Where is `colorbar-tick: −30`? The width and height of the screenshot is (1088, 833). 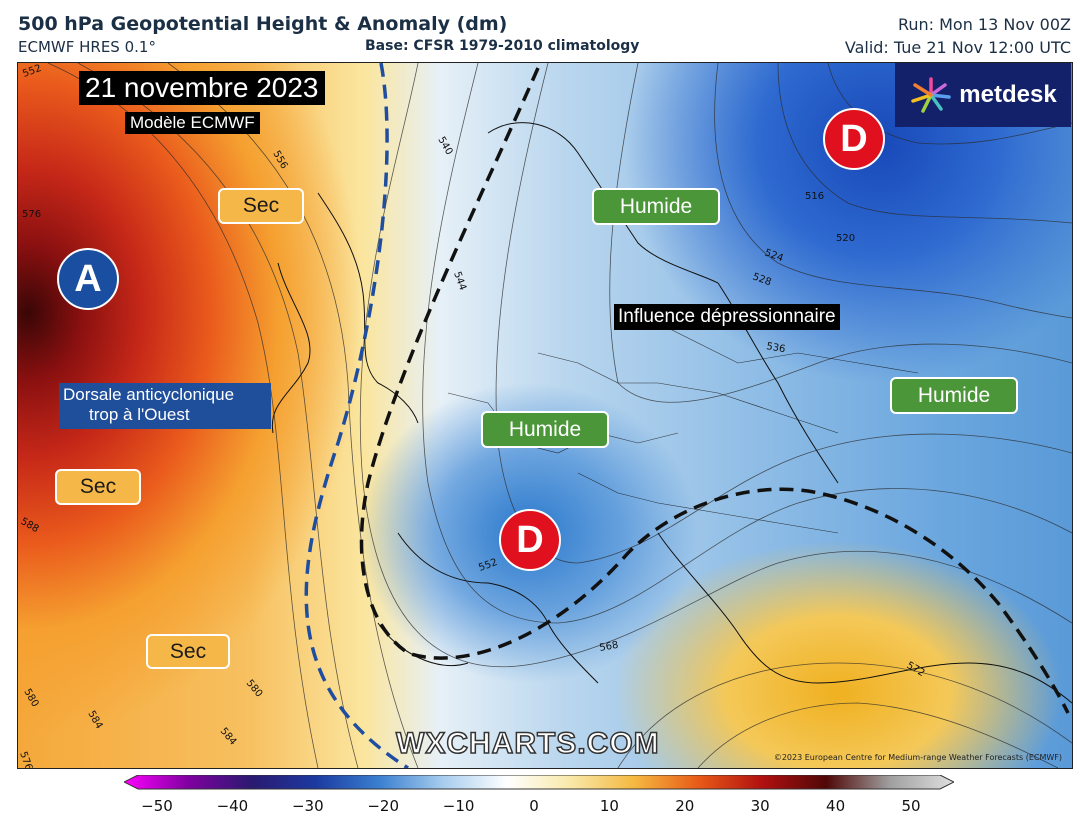 colorbar-tick: −30 is located at coordinates (307, 806).